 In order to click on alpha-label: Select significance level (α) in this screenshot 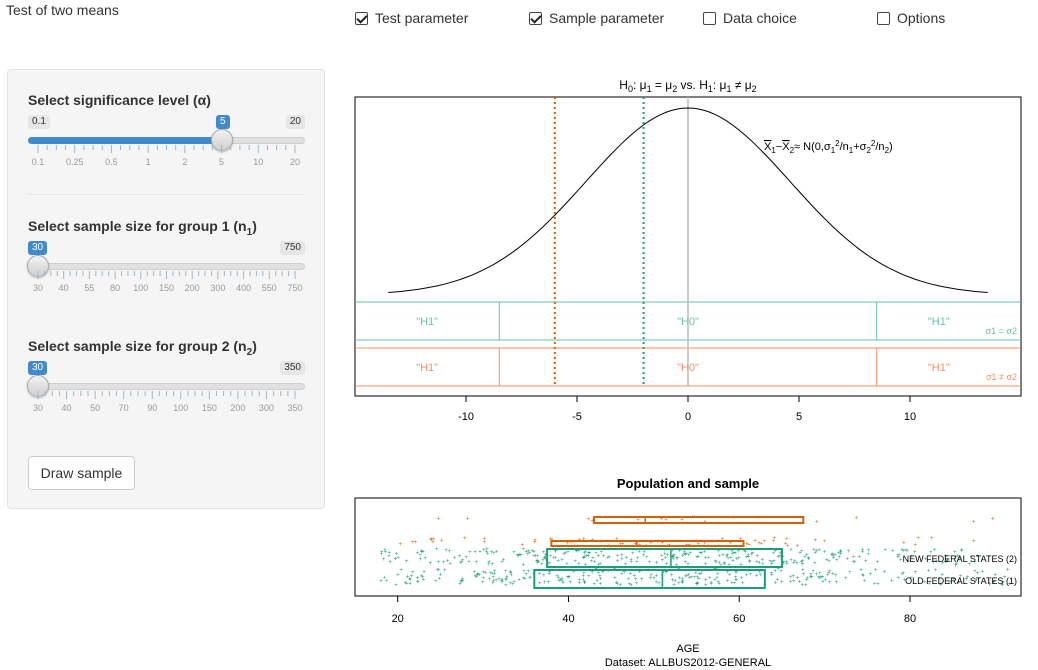, I will do `click(119, 100)`.